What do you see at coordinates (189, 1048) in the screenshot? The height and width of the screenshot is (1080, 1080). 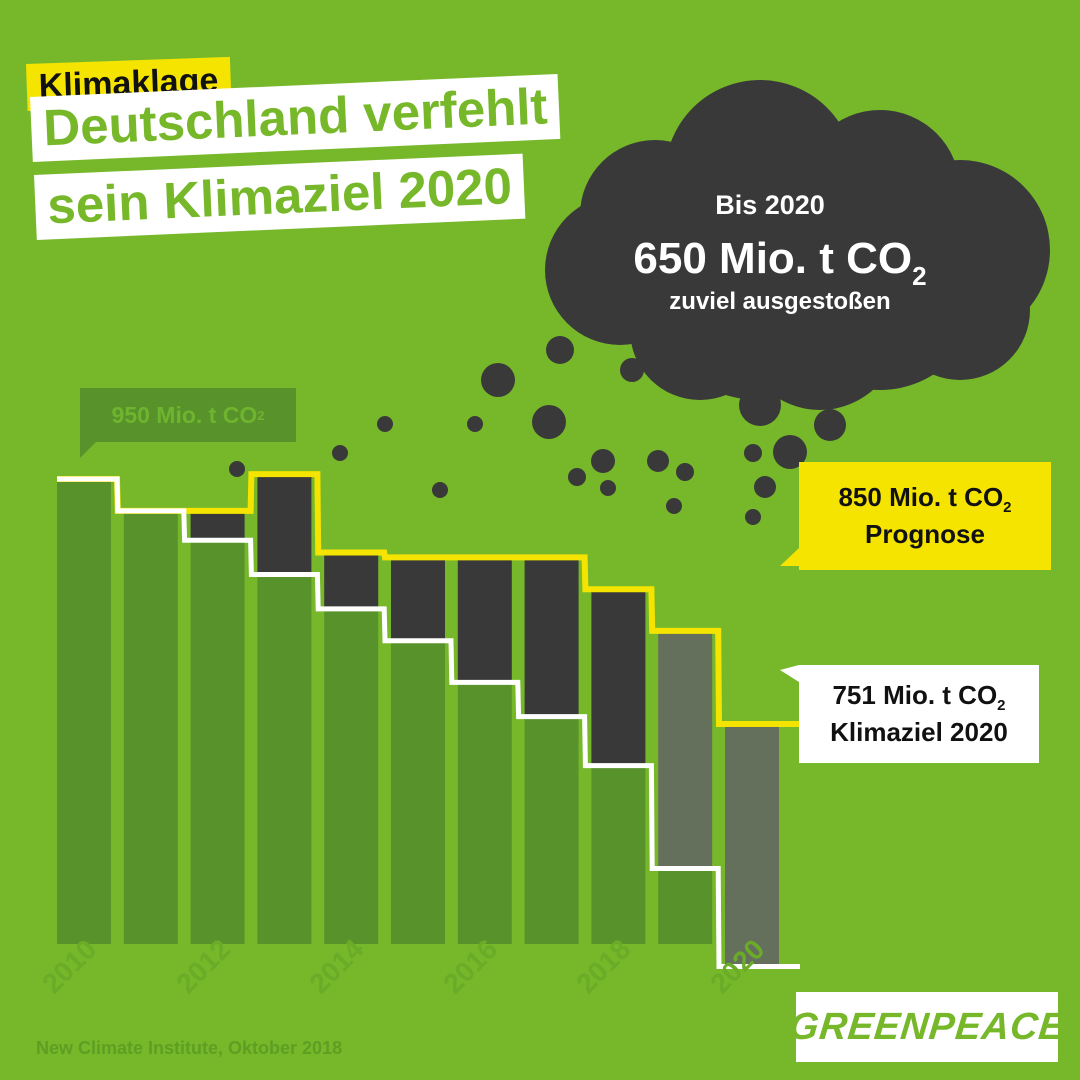 I see `source-note: New Climate Institute, Oktober 2018` at bounding box center [189, 1048].